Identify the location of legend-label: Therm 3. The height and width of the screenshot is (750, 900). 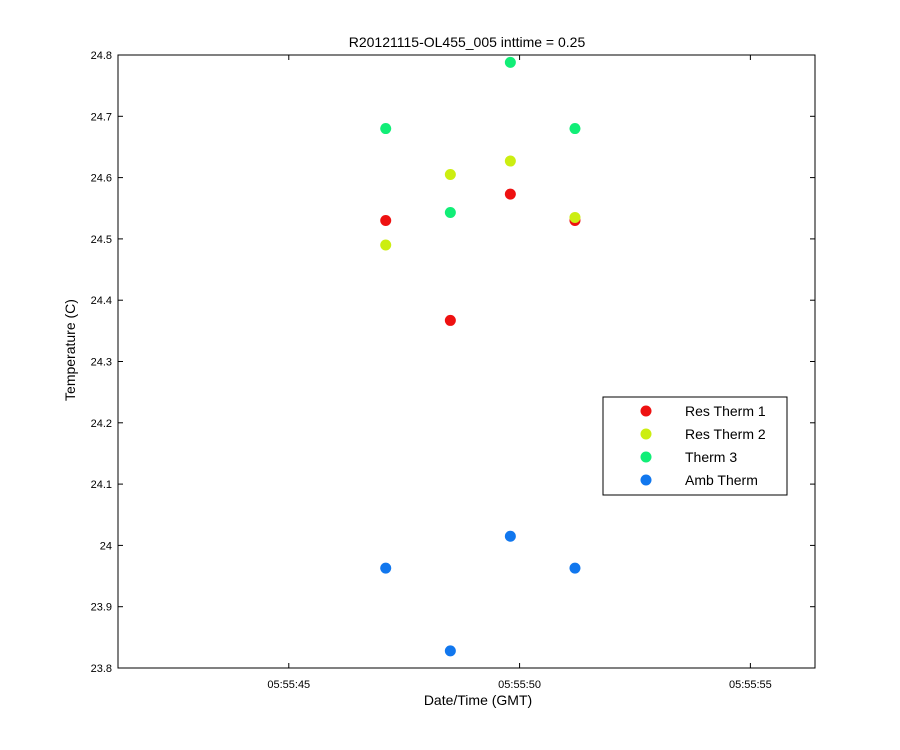
(711, 457).